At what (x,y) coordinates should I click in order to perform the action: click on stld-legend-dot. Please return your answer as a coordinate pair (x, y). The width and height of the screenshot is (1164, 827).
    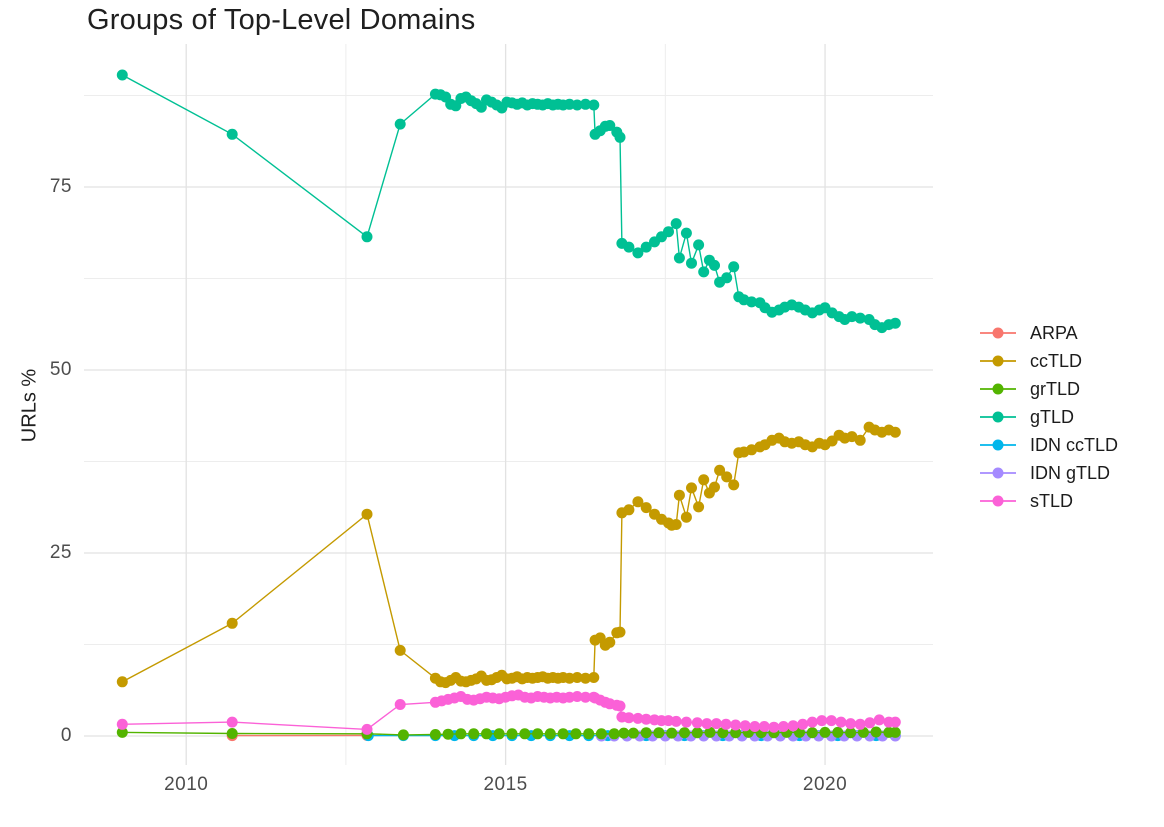
    Looking at the image, I should click on (998, 501).